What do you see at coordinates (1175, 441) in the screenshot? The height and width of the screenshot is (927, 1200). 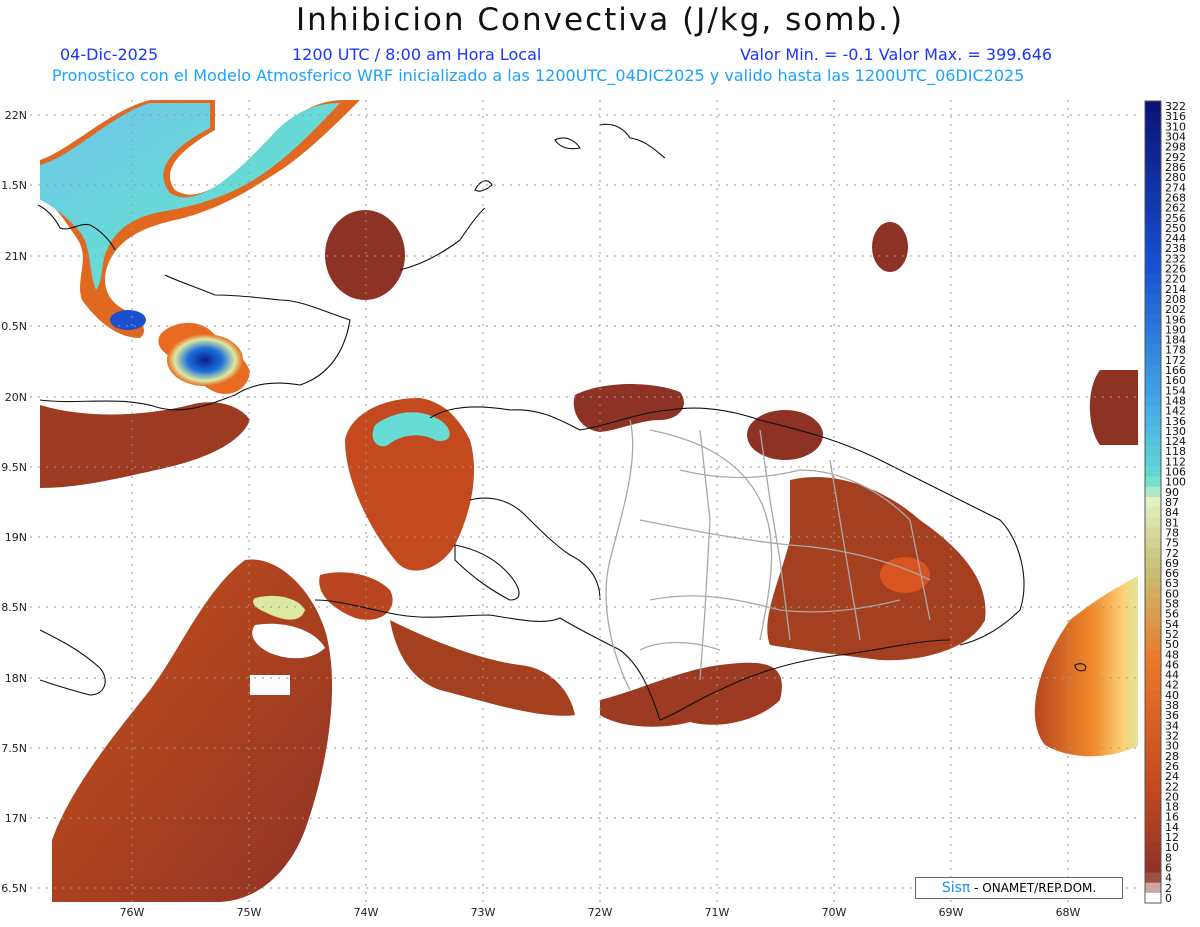 I see `colorbar-label: 124` at bounding box center [1175, 441].